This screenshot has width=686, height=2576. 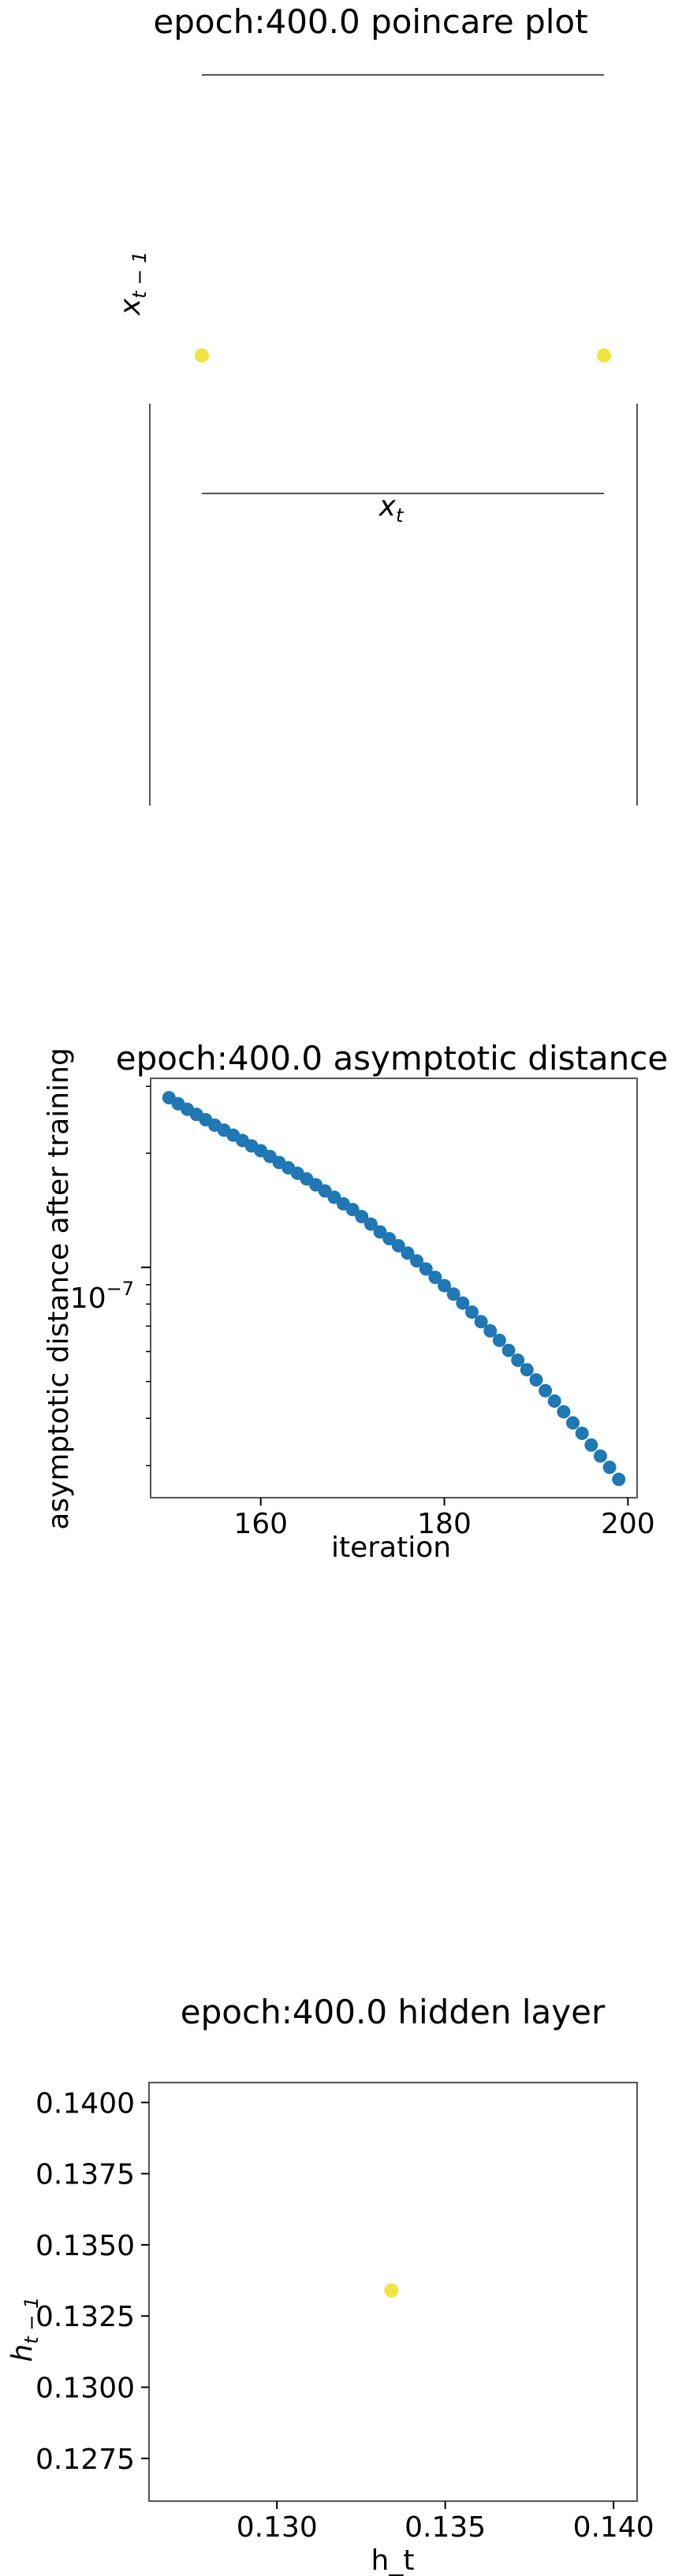 What do you see at coordinates (392, 1058) in the screenshot?
I see `asymptotic-title: epoch:400.0 asymptotic distance` at bounding box center [392, 1058].